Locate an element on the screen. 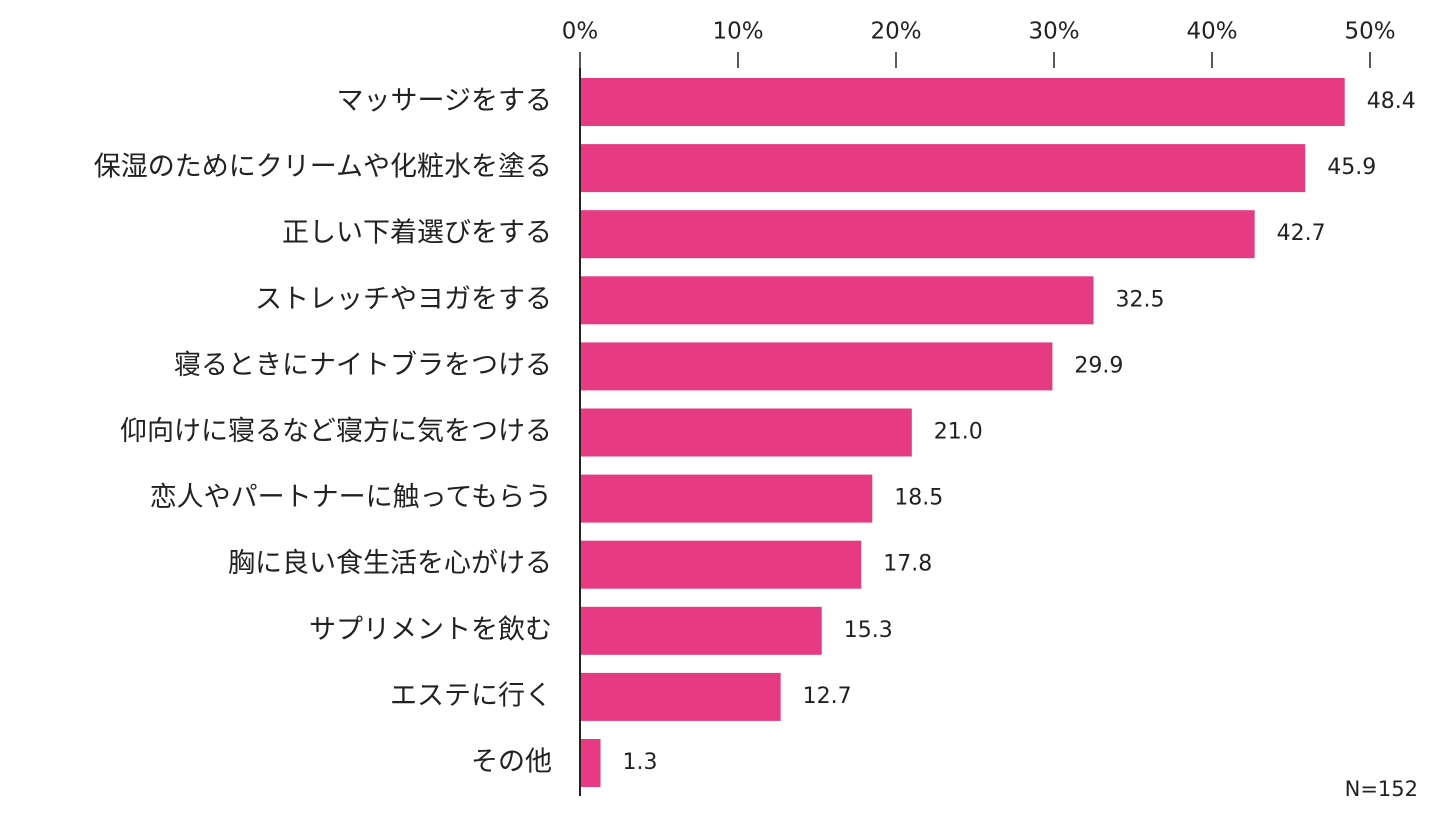 This screenshot has height=818, width=1440. y-tick-label: 恋人やパートナーに触ってもらう is located at coordinates (351, 497).